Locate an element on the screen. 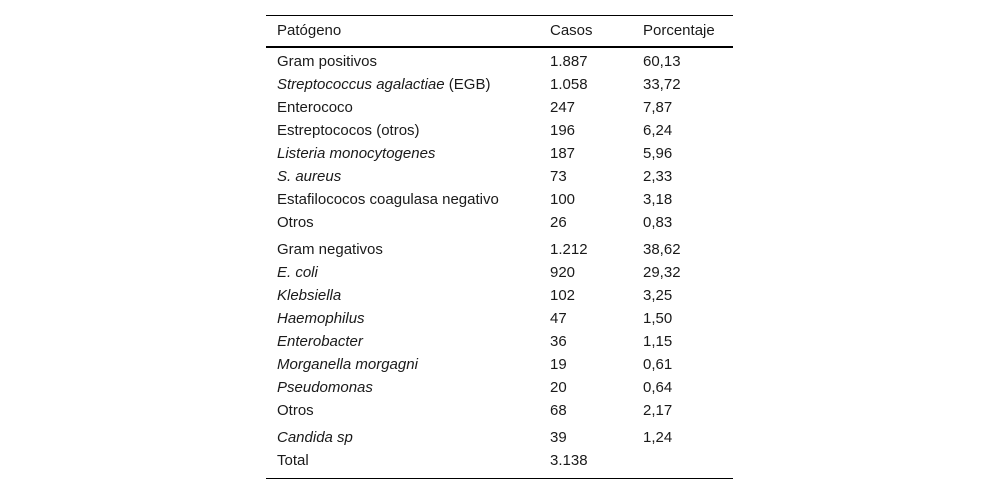 This screenshot has height=488, width=1000. table-row: Listeria monocytogenes 187 5,96 is located at coordinates (499, 153).